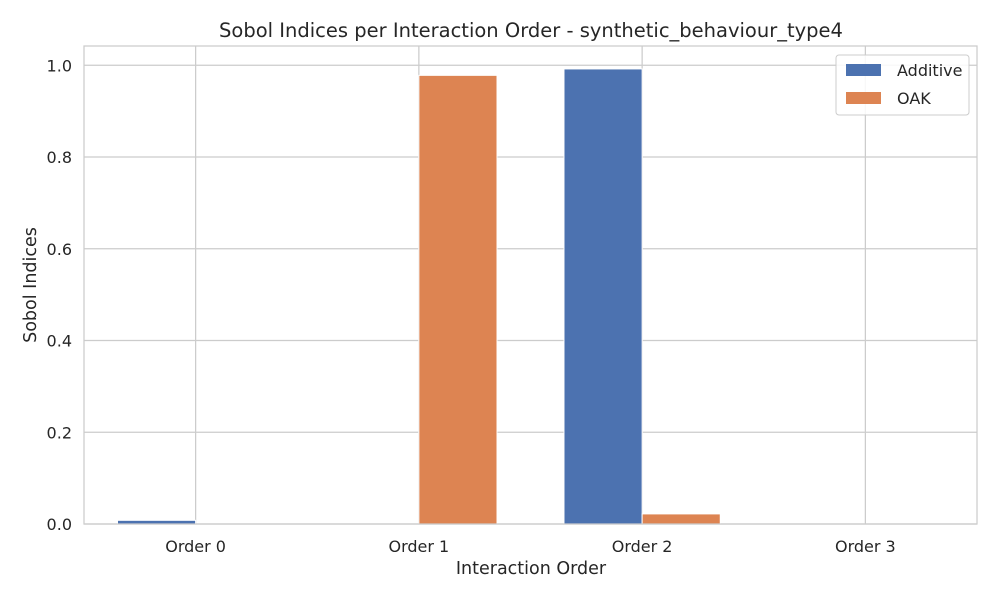 Image resolution: width=1000 pixels, height=600 pixels. What do you see at coordinates (59, 341) in the screenshot?
I see `y-tick-label: 0.4` at bounding box center [59, 341].